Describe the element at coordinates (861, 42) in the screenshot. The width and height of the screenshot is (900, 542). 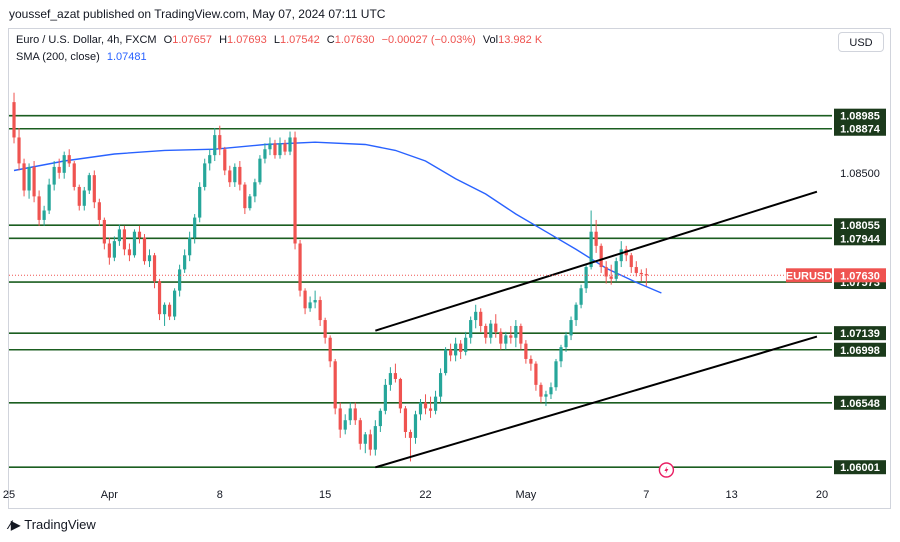
I see `currency-button: USD` at that location.